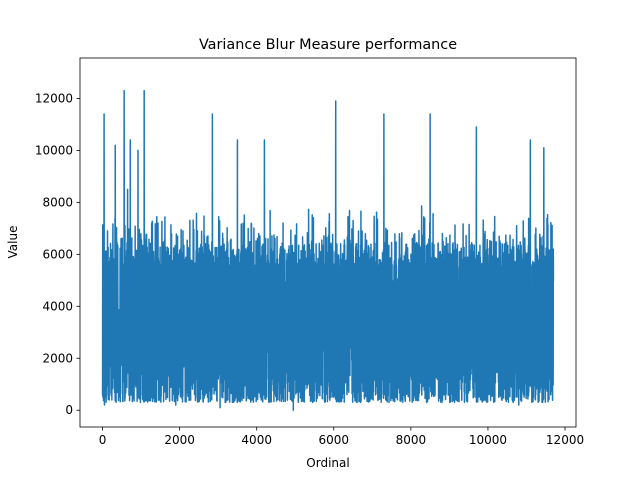  What do you see at coordinates (334, 440) in the screenshot?
I see `x-tick-label: 6000` at bounding box center [334, 440].